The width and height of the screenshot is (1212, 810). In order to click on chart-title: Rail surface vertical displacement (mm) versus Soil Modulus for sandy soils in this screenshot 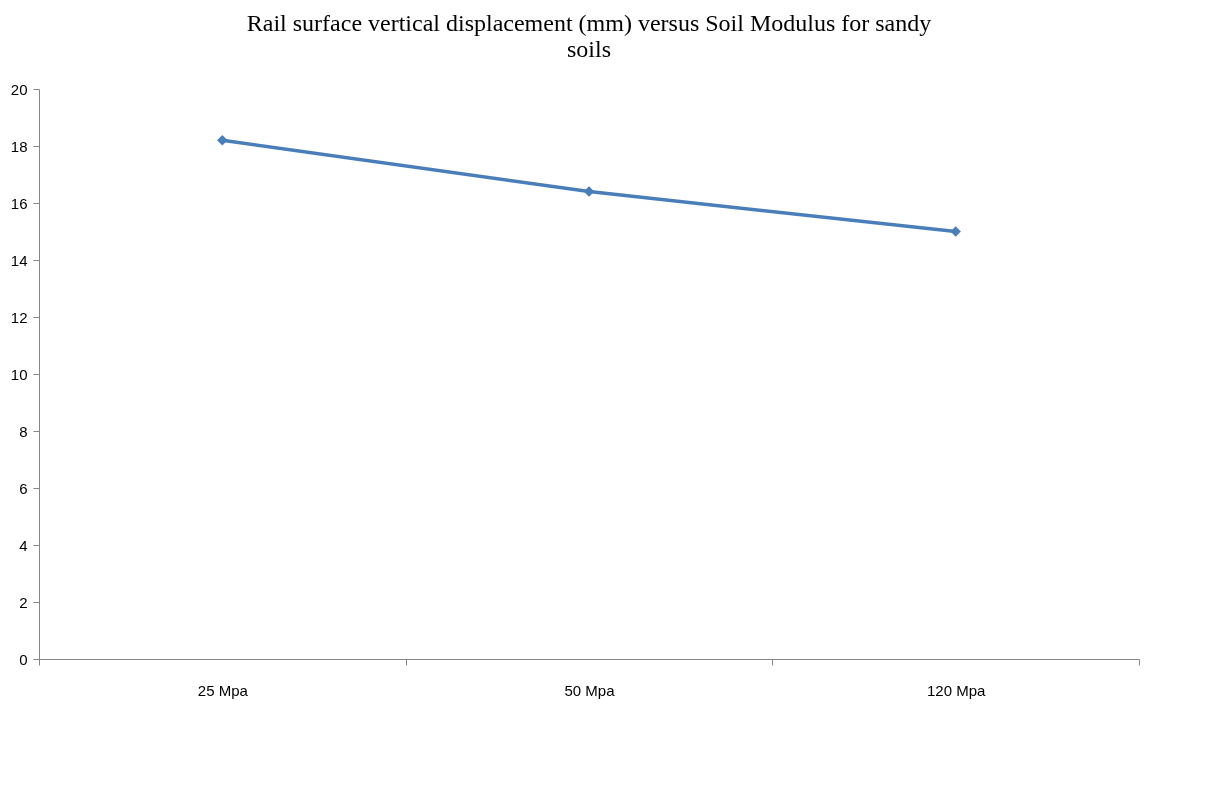, I will do `click(589, 36)`.